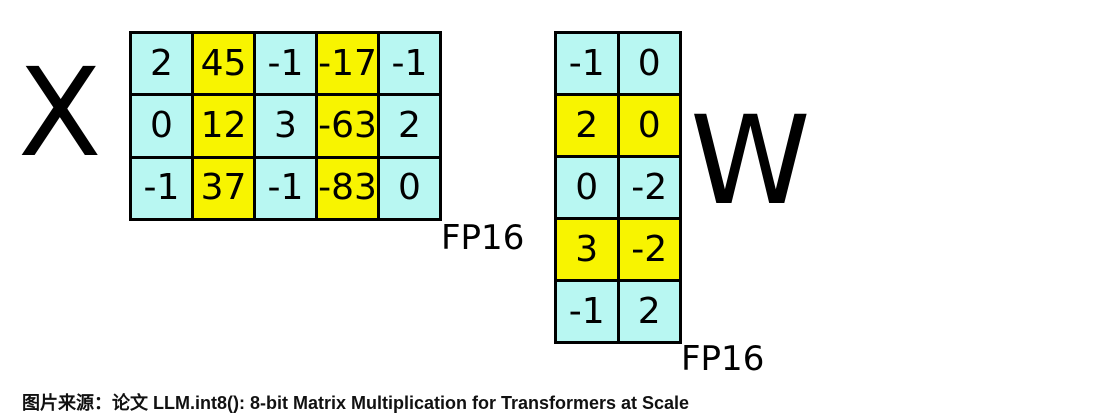  What do you see at coordinates (347, 126) in the screenshot?
I see `matrix-x-cell-r1-c3: -63` at bounding box center [347, 126].